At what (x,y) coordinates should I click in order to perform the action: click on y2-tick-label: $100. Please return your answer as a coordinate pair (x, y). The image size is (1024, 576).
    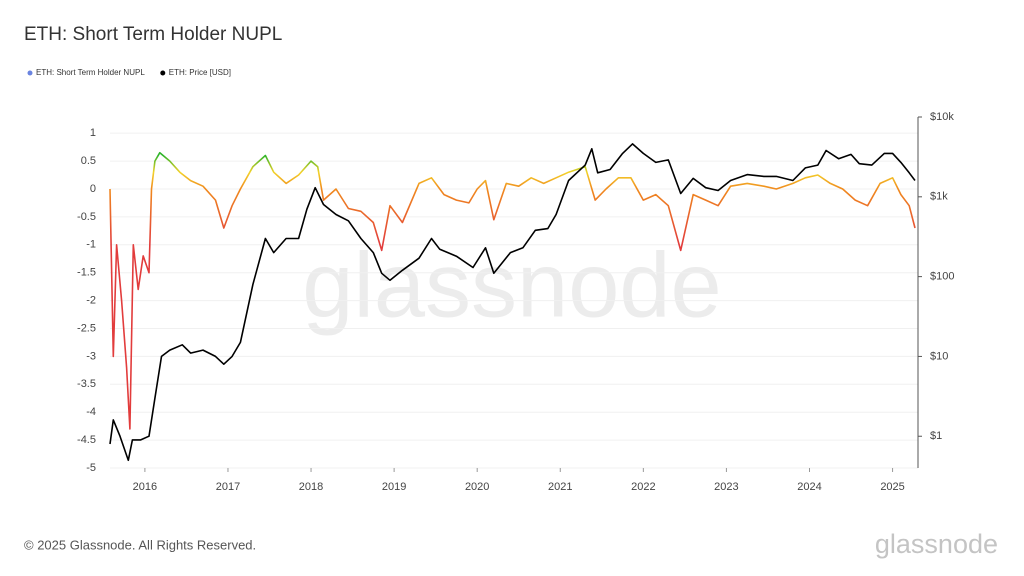
    Looking at the image, I should click on (942, 277).